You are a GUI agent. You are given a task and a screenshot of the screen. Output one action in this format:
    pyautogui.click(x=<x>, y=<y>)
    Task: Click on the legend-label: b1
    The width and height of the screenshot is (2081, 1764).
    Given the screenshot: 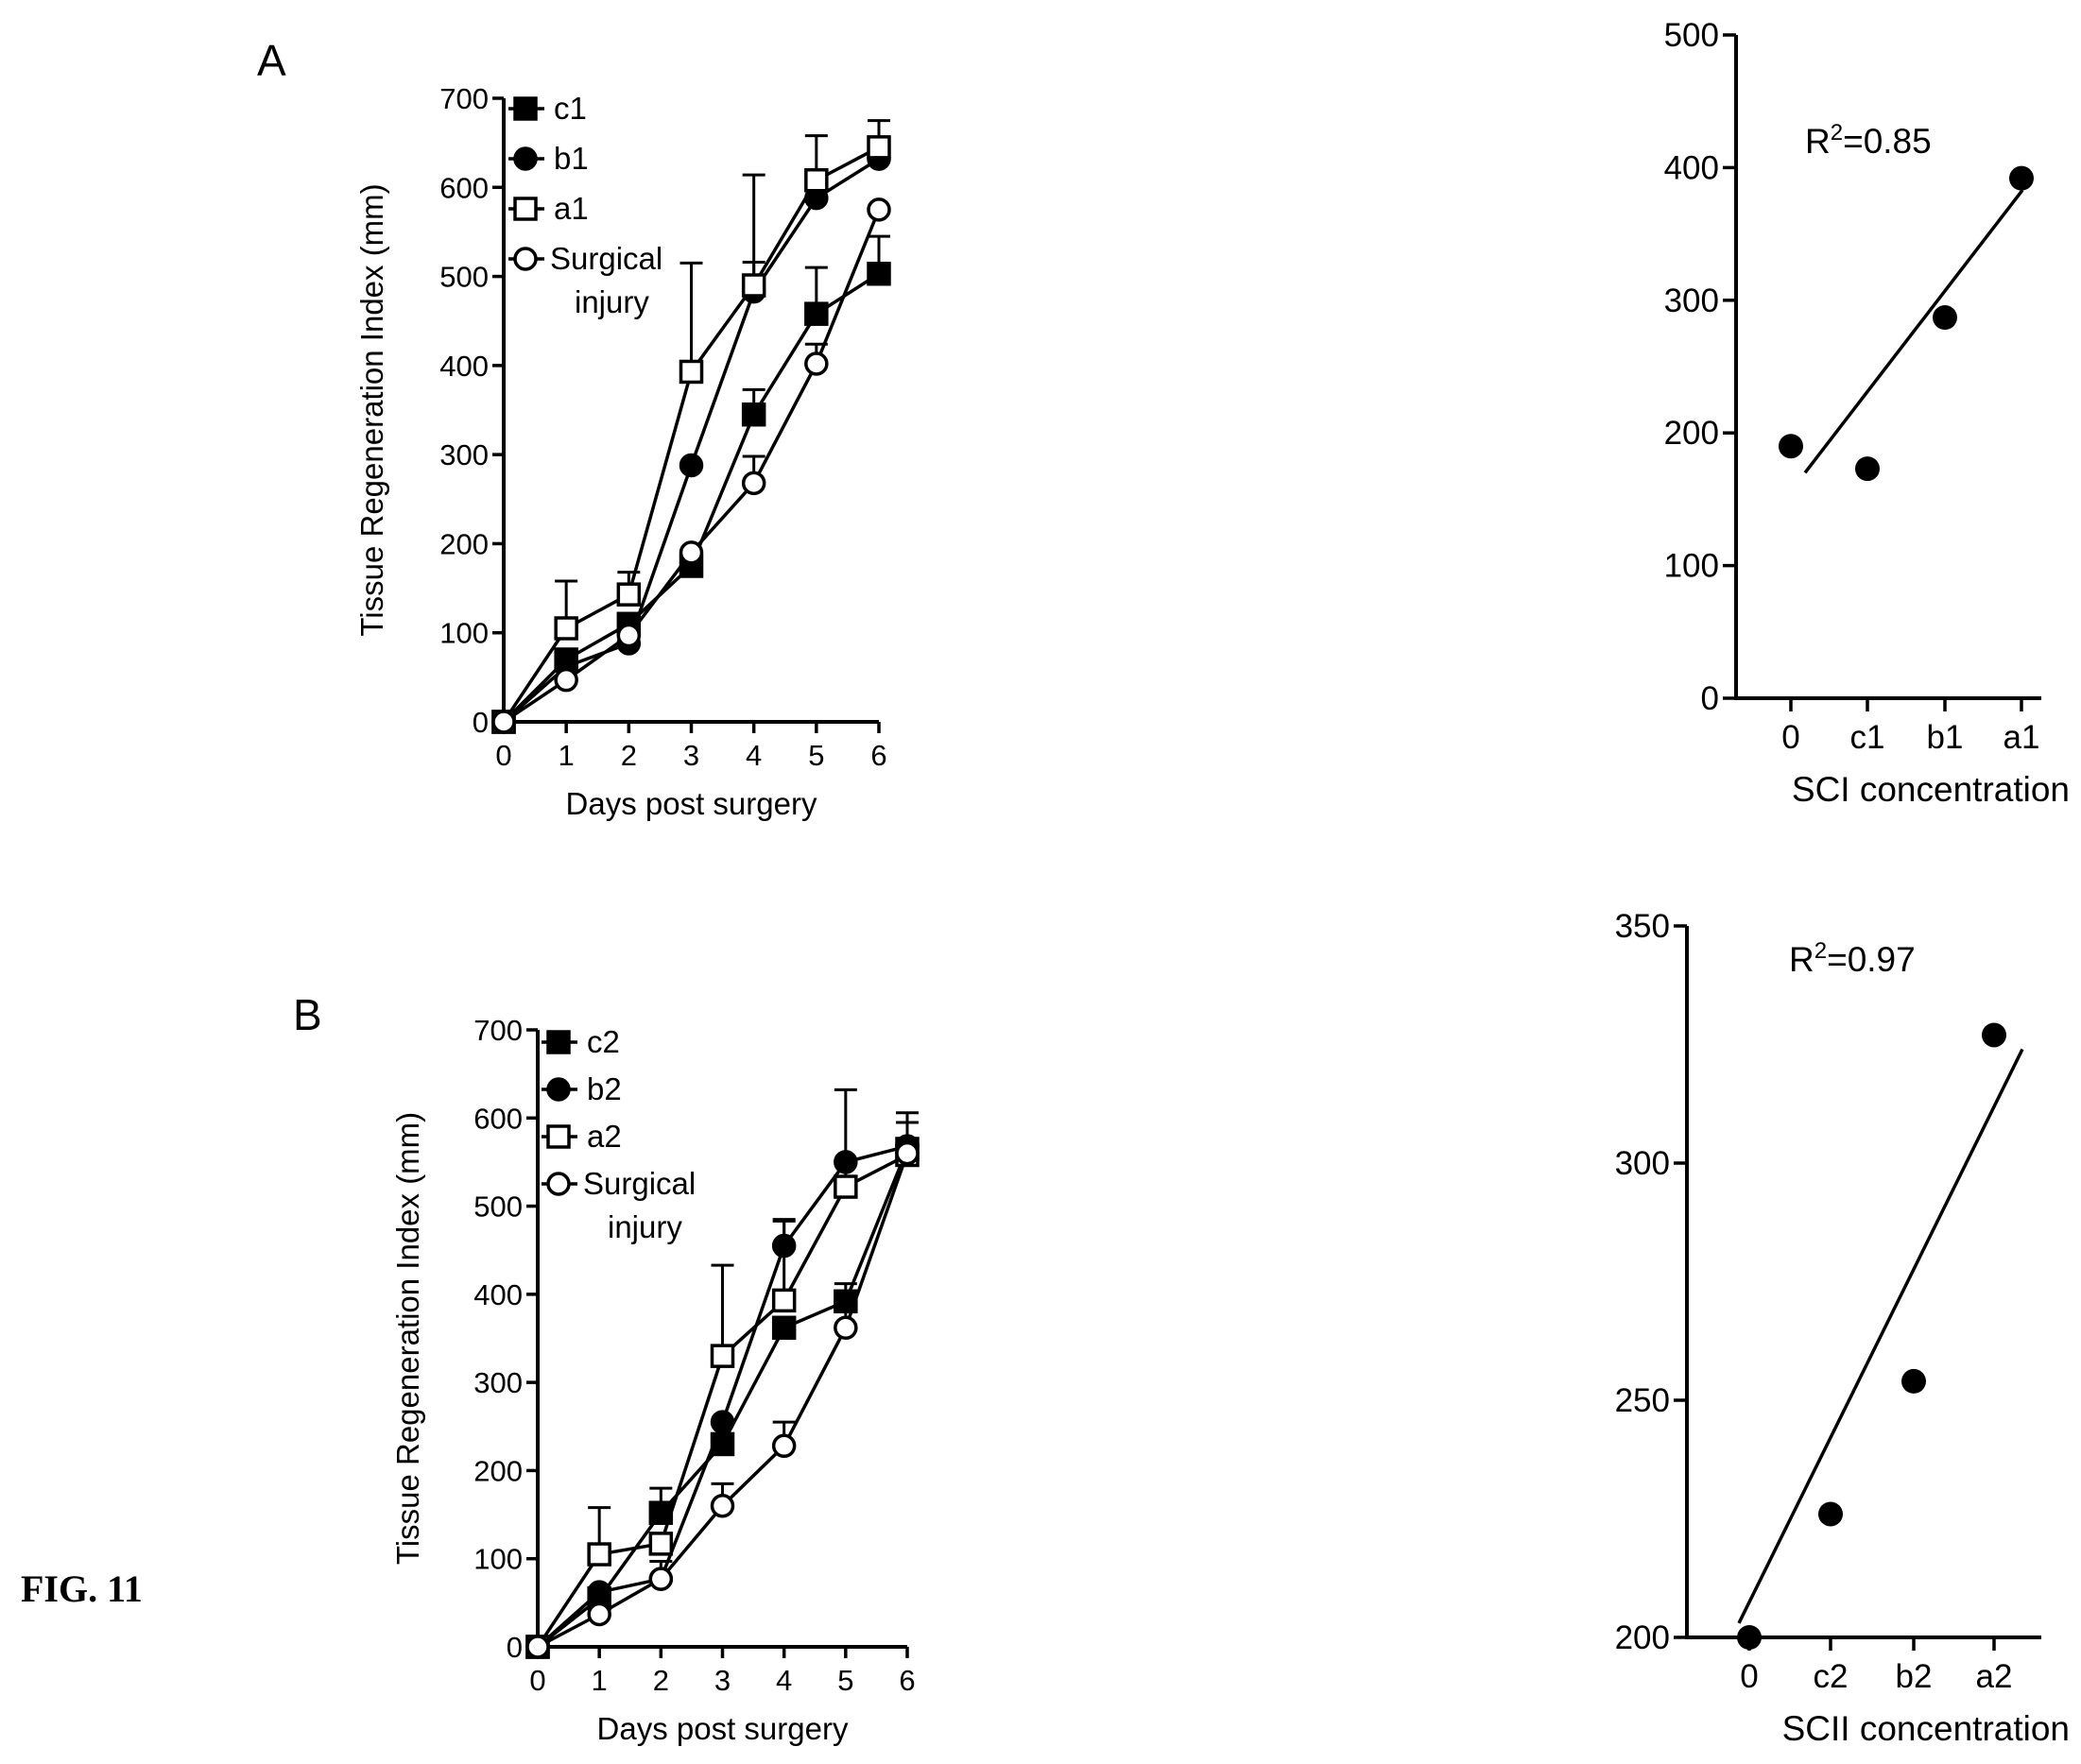 What is the action you would take?
    pyautogui.click(x=571, y=158)
    